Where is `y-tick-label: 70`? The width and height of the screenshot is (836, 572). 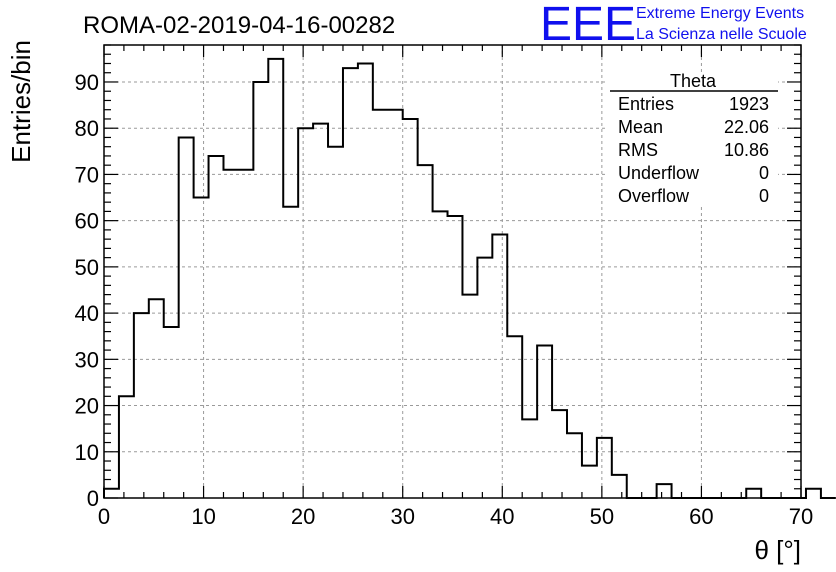 y-tick-label: 70 is located at coordinates (87, 174).